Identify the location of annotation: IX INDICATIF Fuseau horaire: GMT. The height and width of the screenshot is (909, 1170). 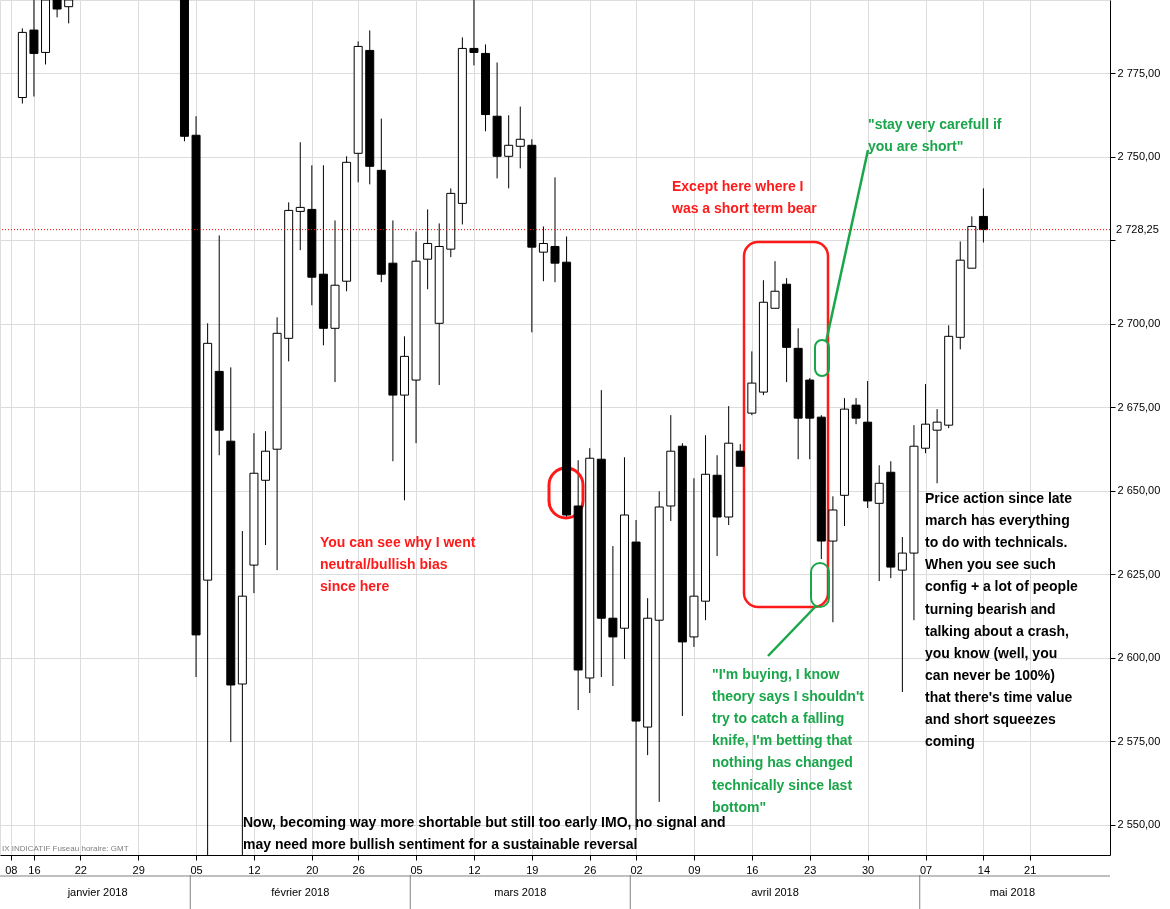
(65, 848).